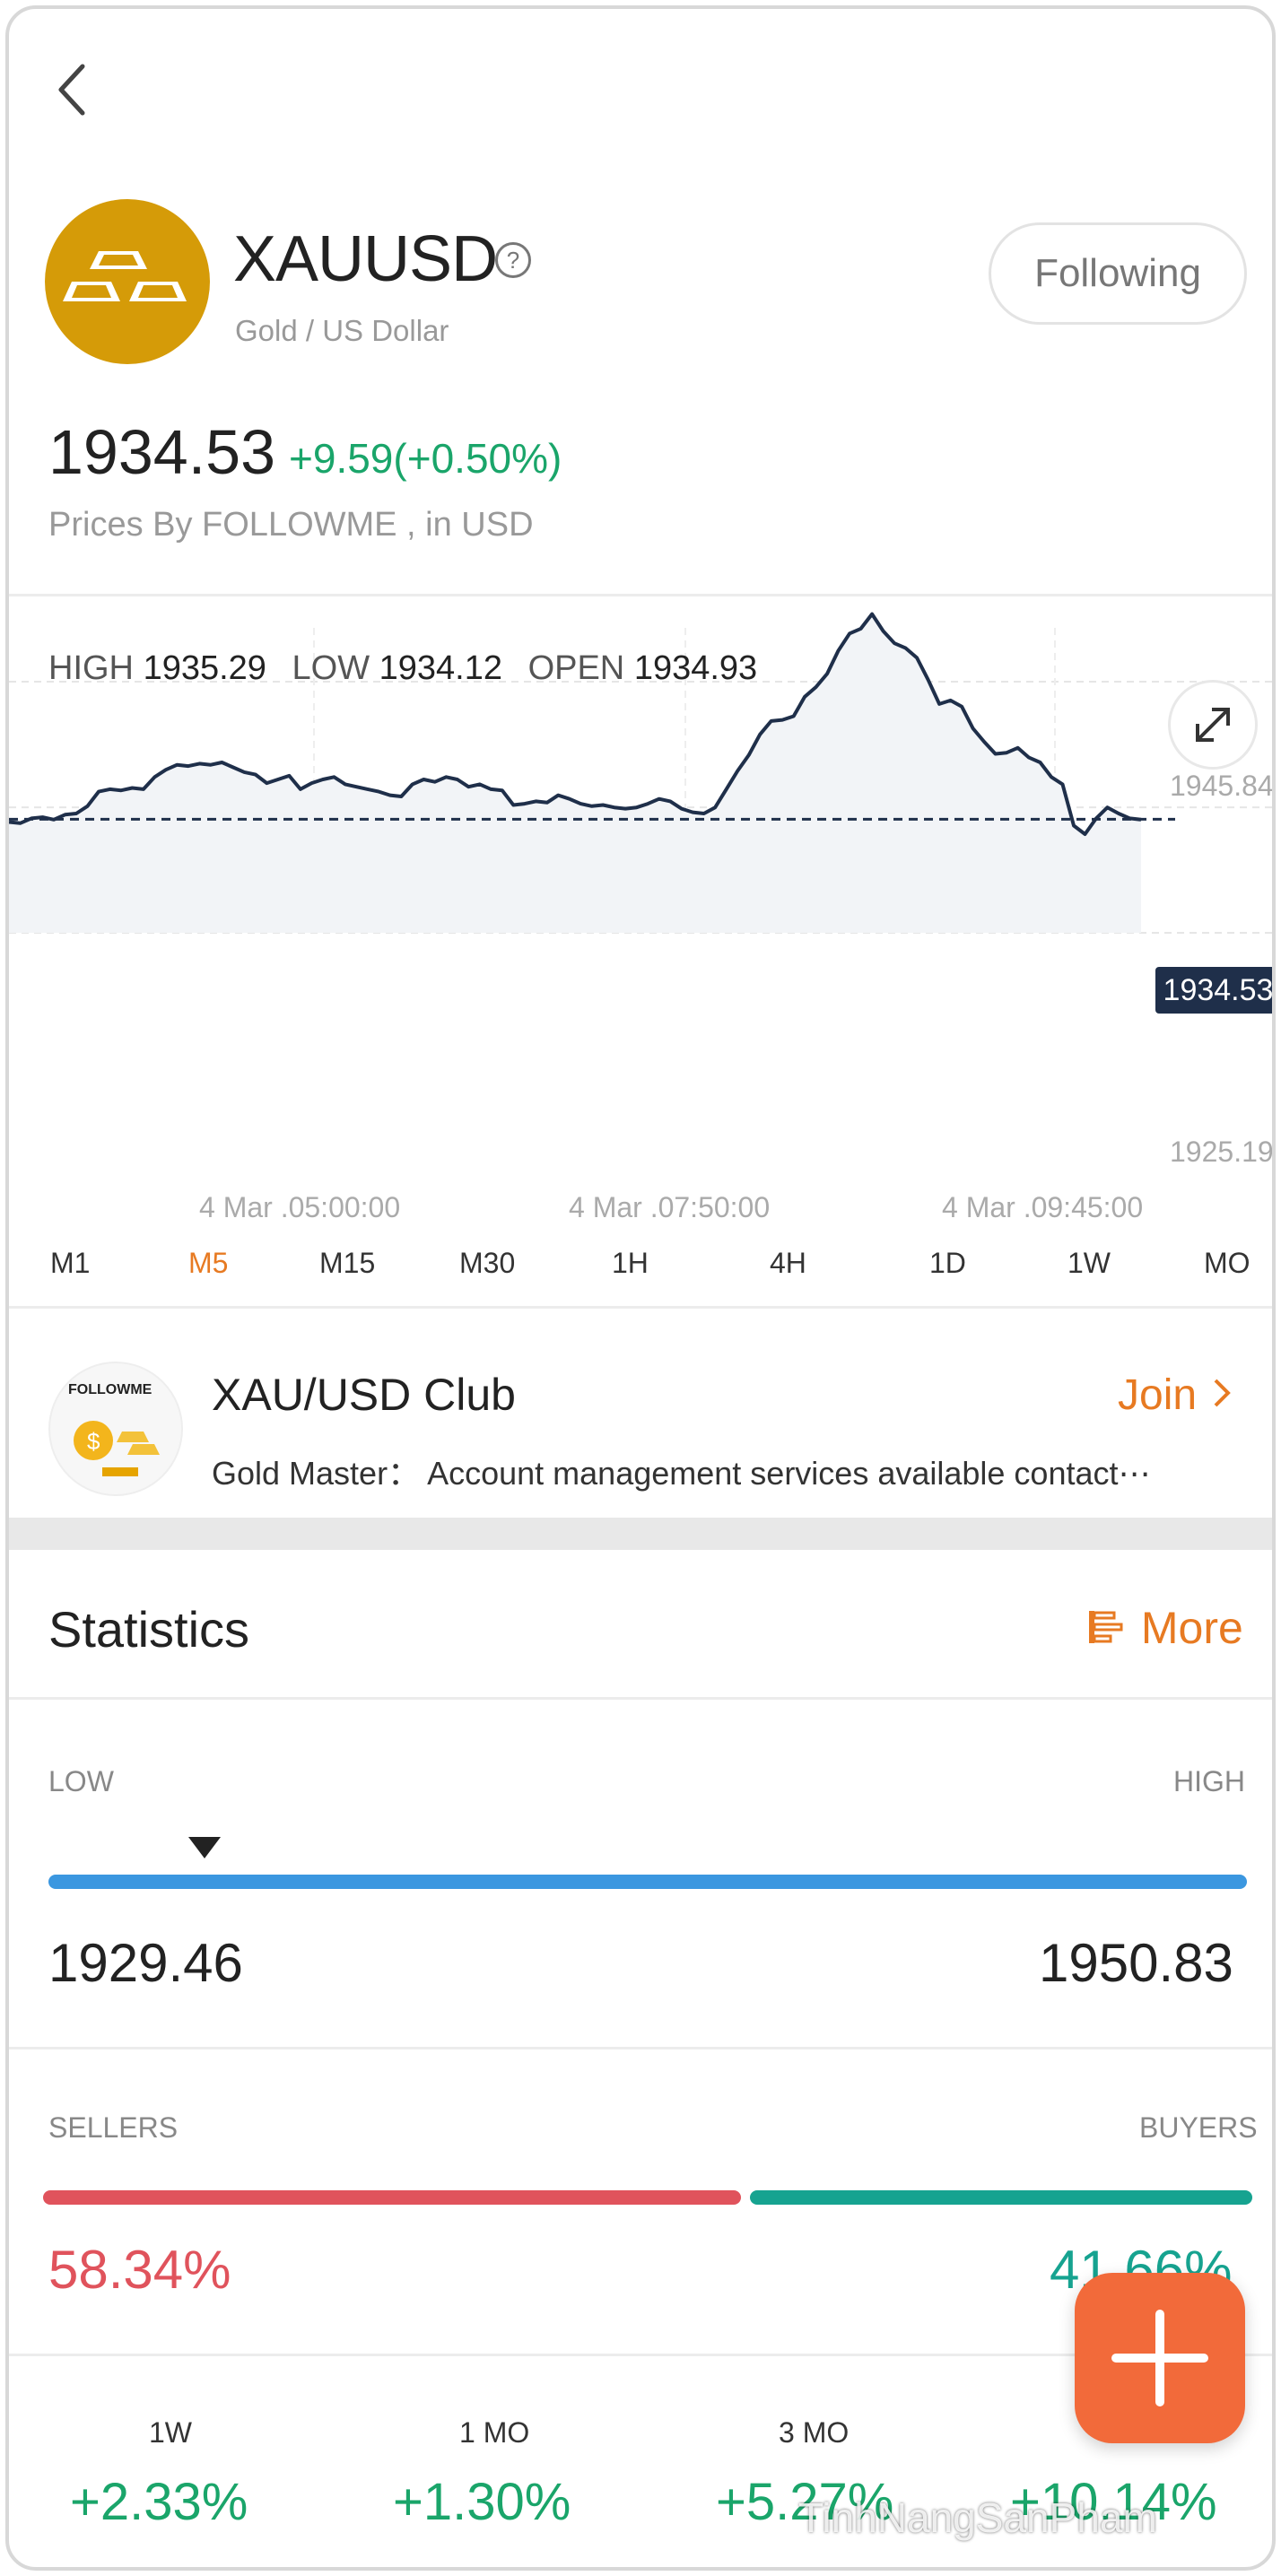 The image size is (1281, 2576). Describe the element at coordinates (788, 1263) in the screenshot. I see `timeframe-tab-4h: 4H` at that location.